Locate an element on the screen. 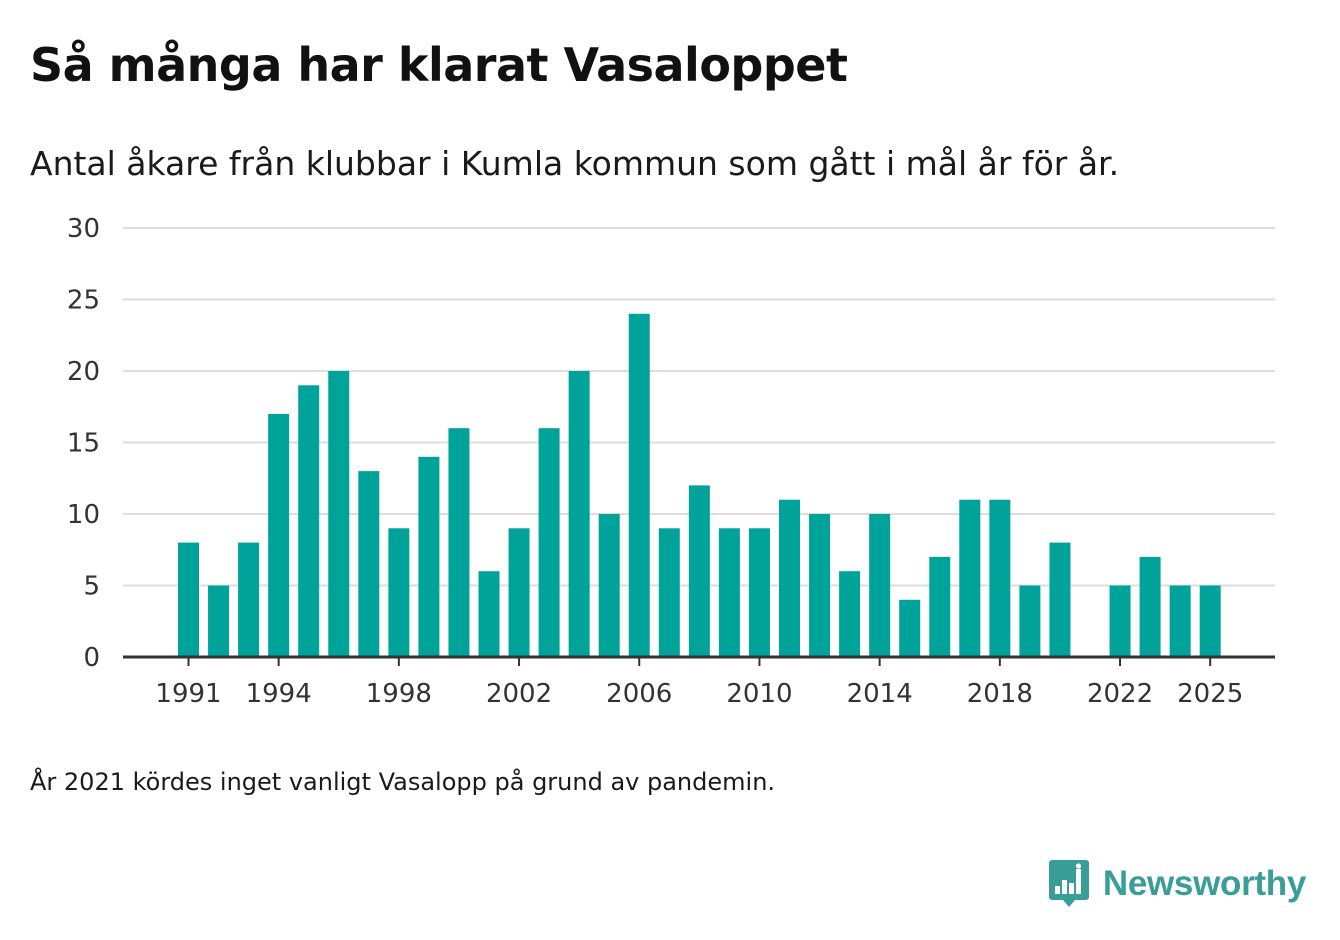  bar-2002 is located at coordinates (519, 592).